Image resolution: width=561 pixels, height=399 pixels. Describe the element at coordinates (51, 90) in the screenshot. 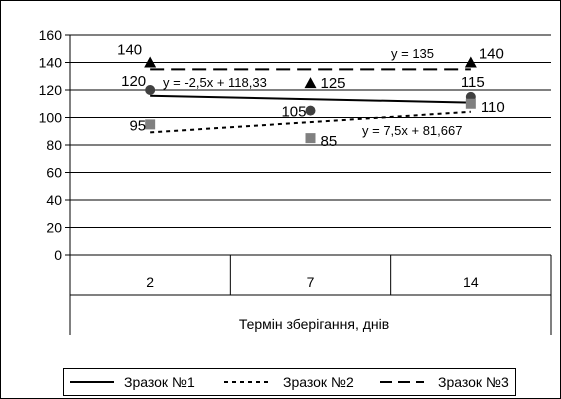

I see `y-tick-label-120: 120` at that location.